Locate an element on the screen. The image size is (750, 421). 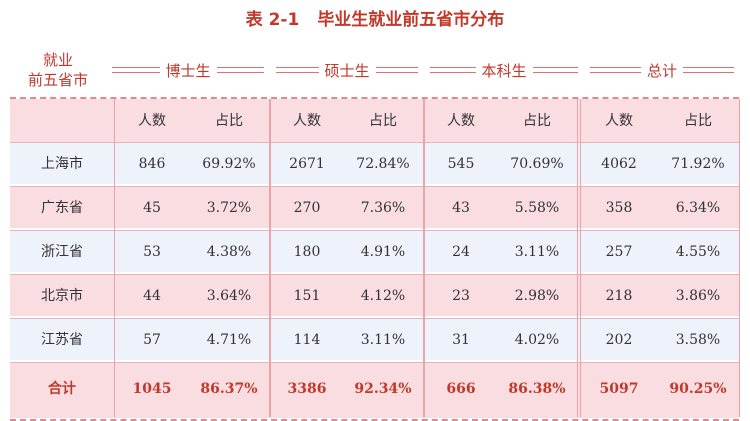
table-cell: 257 is located at coordinates (619, 252).